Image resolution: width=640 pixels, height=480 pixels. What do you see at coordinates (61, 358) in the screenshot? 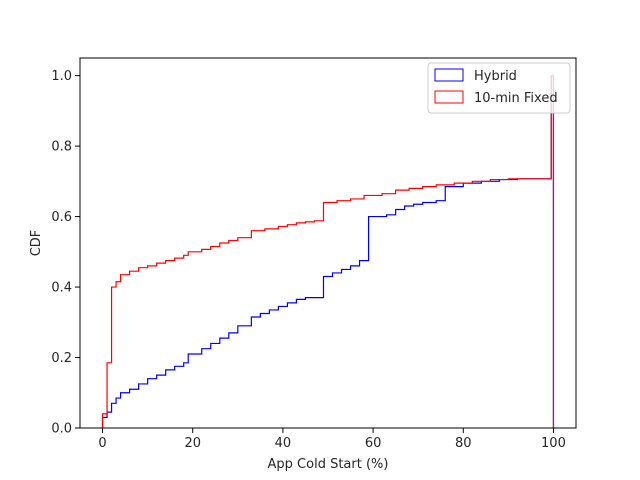
I see `y-tick-label: 0.2` at bounding box center [61, 358].